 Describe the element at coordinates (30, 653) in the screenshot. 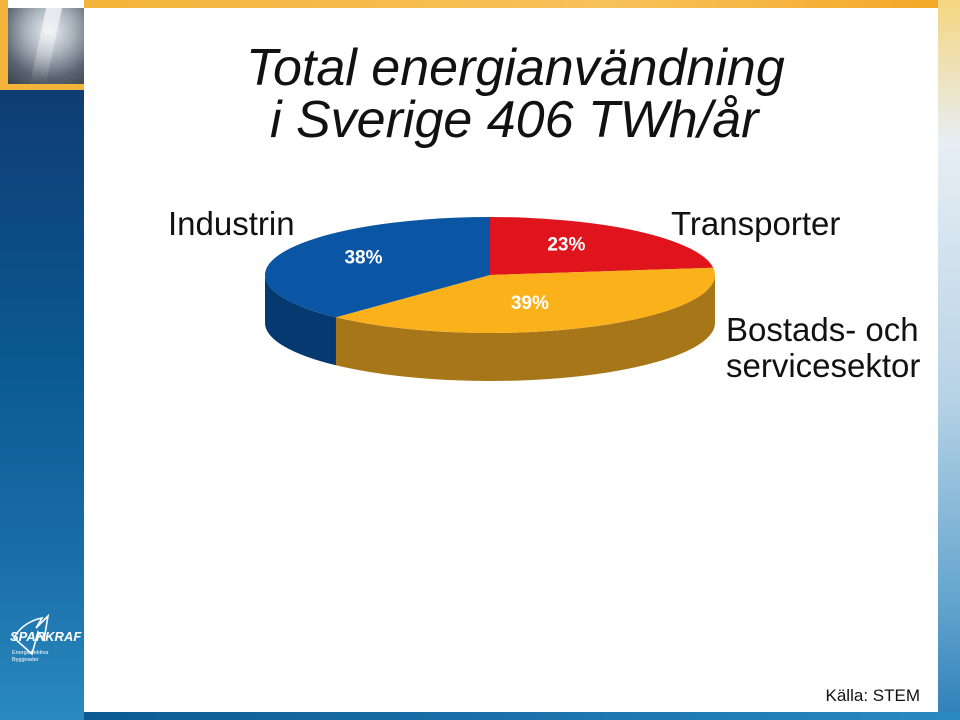

I see `logo-subtext-1: Energieffektiva` at that location.